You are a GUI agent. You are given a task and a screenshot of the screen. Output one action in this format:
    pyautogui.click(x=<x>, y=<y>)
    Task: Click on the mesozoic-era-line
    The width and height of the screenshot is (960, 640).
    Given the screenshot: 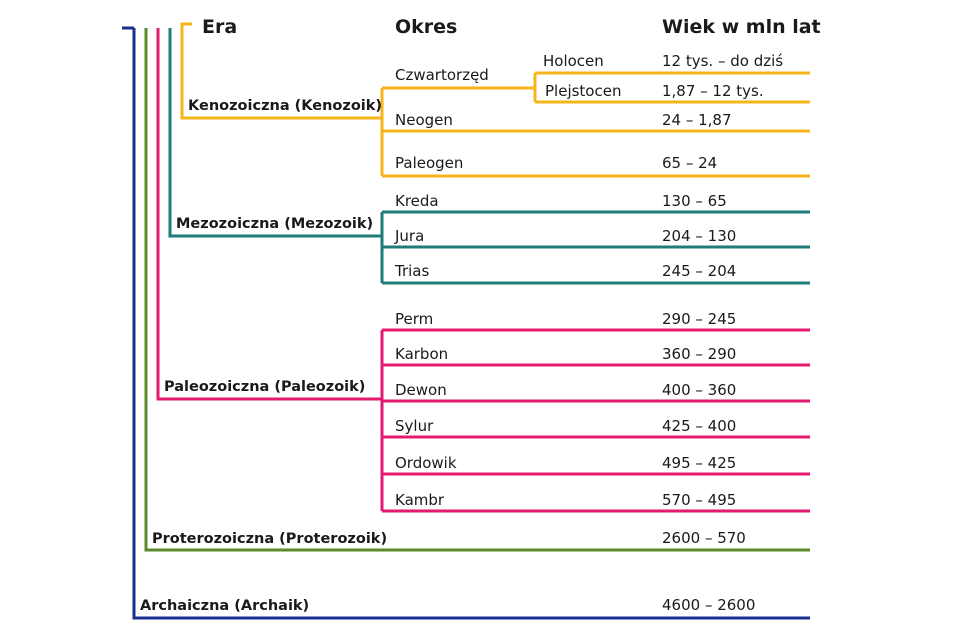 What is the action you would take?
    pyautogui.click(x=275, y=133)
    